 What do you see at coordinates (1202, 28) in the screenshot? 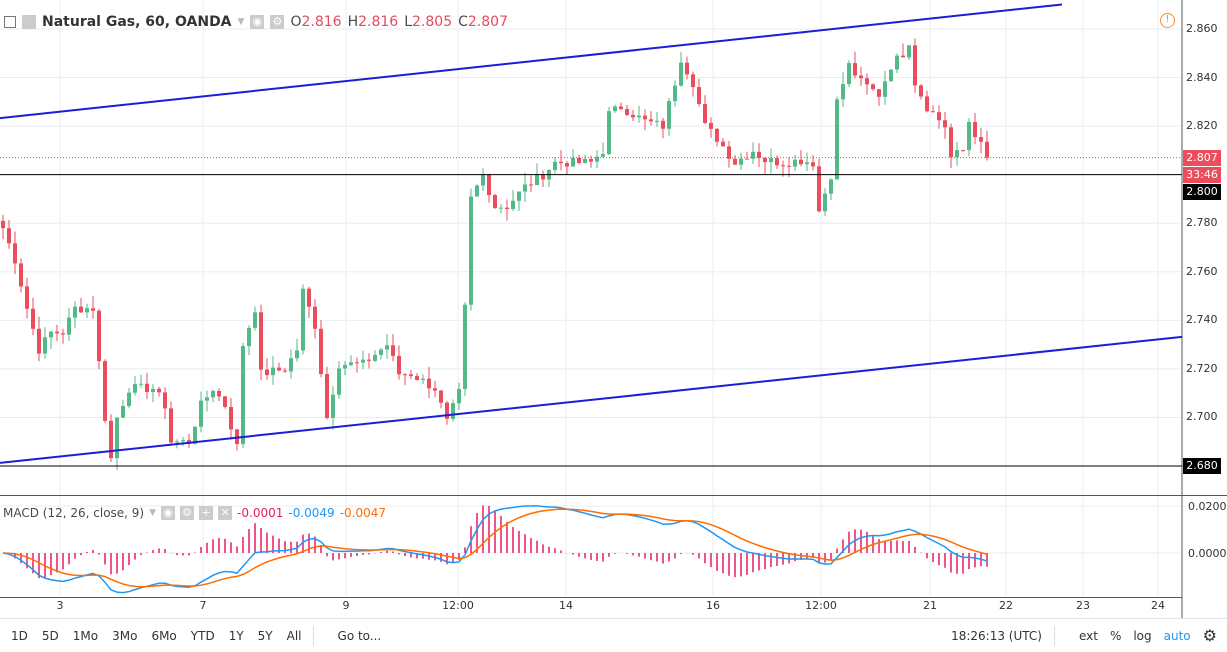
I see `price-tick: 2.860` at bounding box center [1202, 28].